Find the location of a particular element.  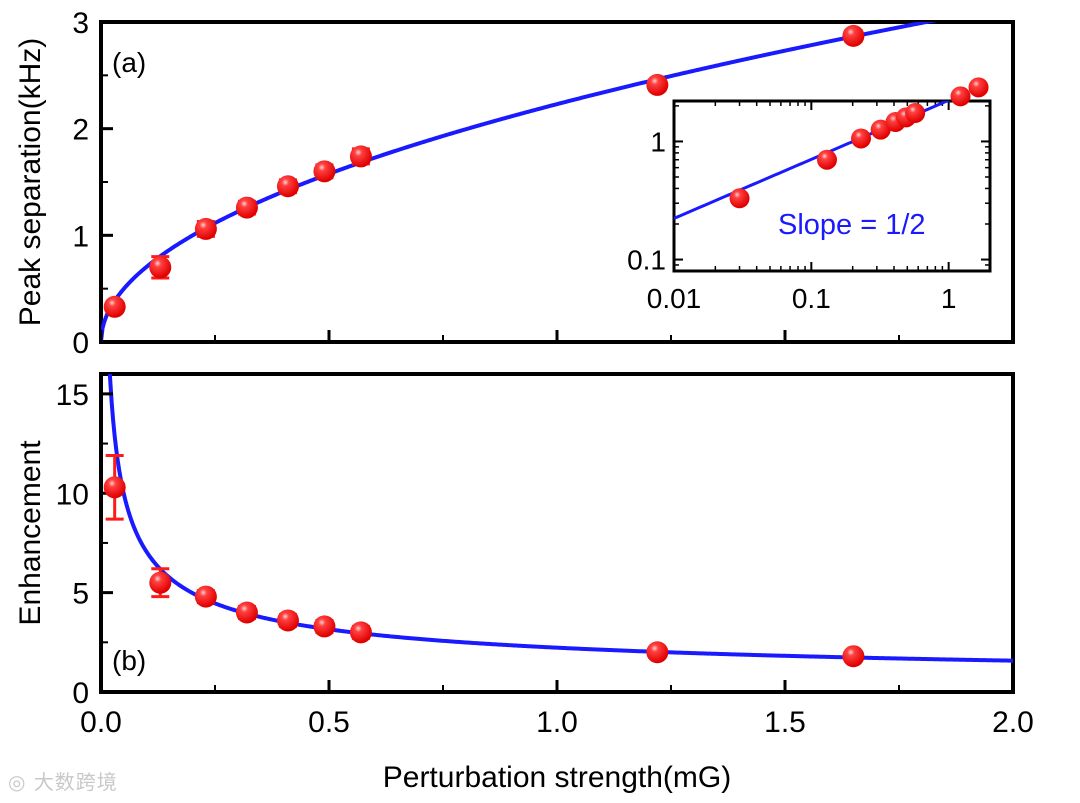

inset-x-tick-label: 0.01 is located at coordinates (674, 298).